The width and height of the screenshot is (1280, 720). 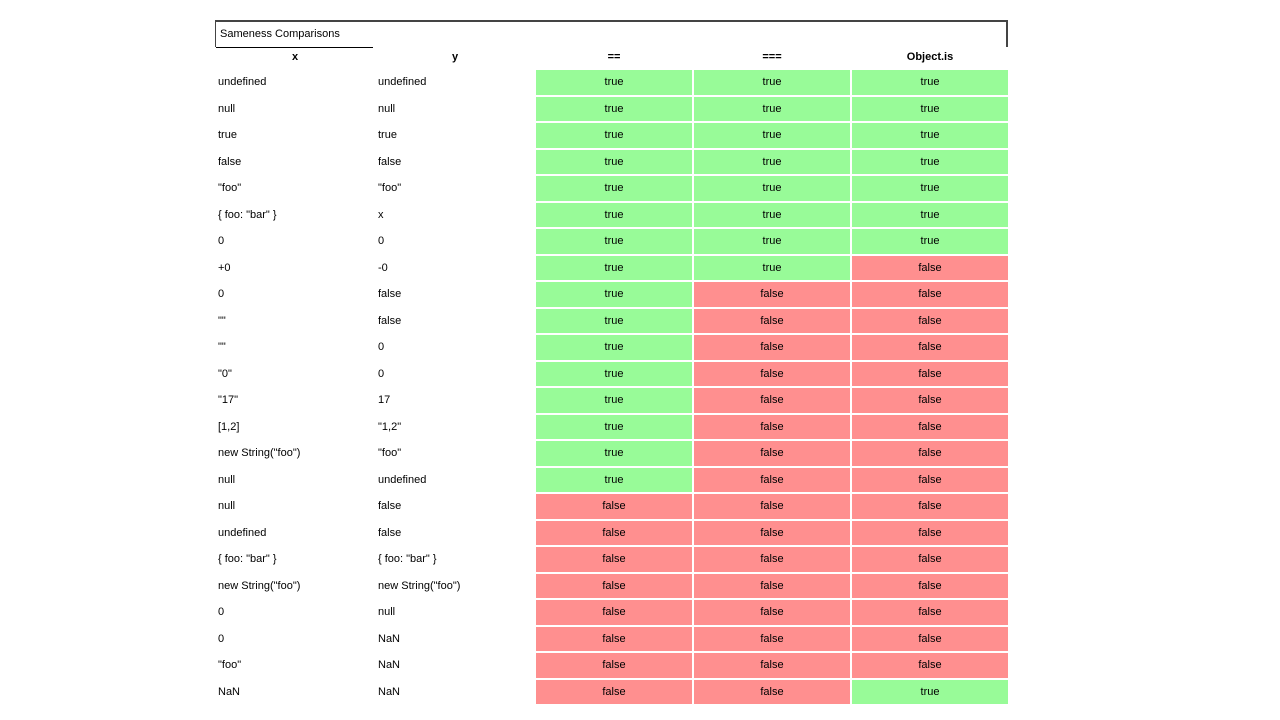 I want to click on table-row: new String("foo") "foo" true false false, so click(x=612, y=453).